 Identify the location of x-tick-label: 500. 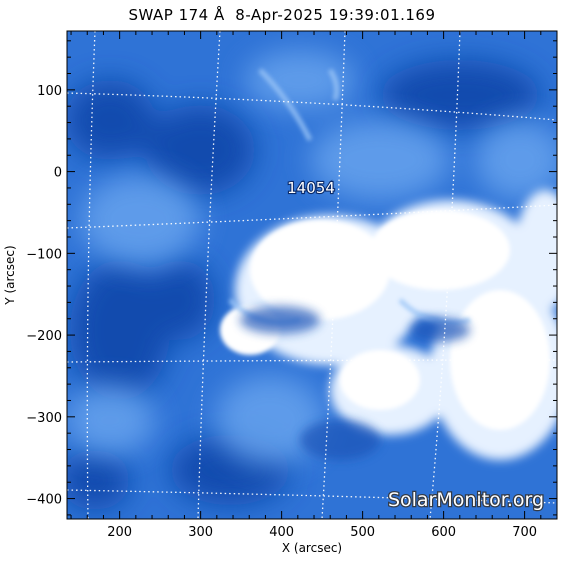
(362, 532).